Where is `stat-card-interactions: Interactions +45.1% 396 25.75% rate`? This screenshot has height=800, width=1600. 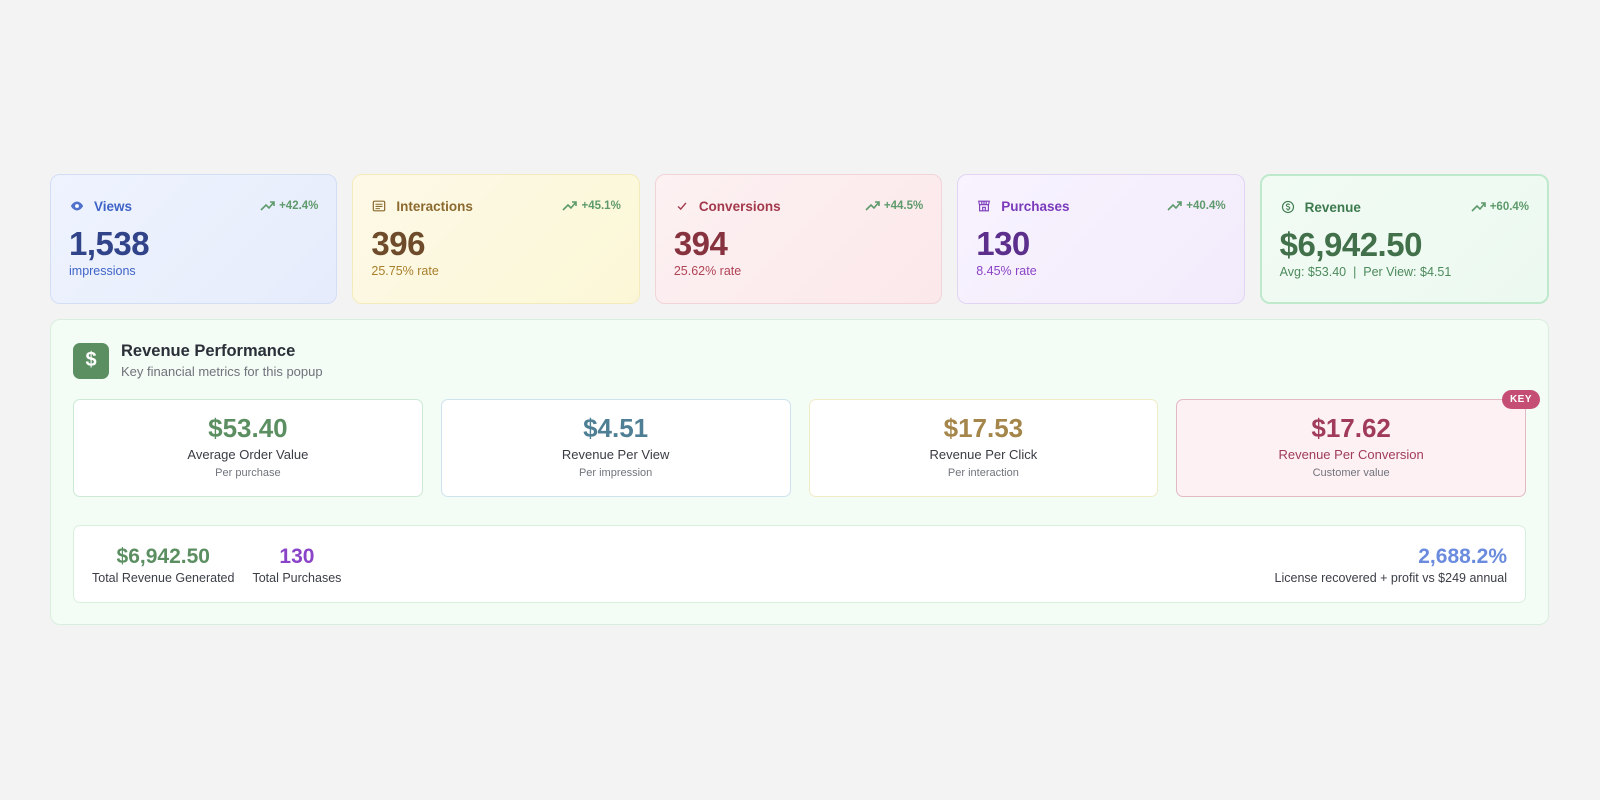
stat-card-interactions: Interactions +45.1% 396 25.75% rate is located at coordinates (496, 239).